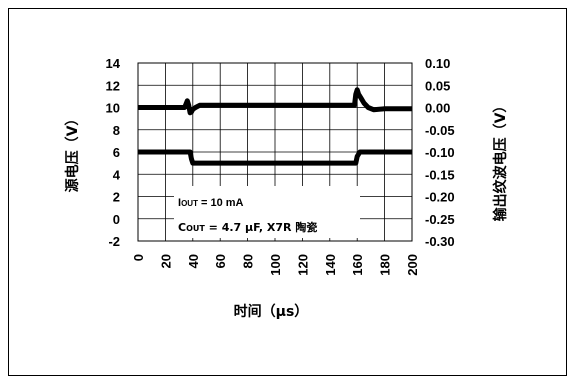 Image resolution: width=576 pixels, height=385 pixels. What do you see at coordinates (193, 261) in the screenshot?
I see `x-tick-label: 40` at bounding box center [193, 261].